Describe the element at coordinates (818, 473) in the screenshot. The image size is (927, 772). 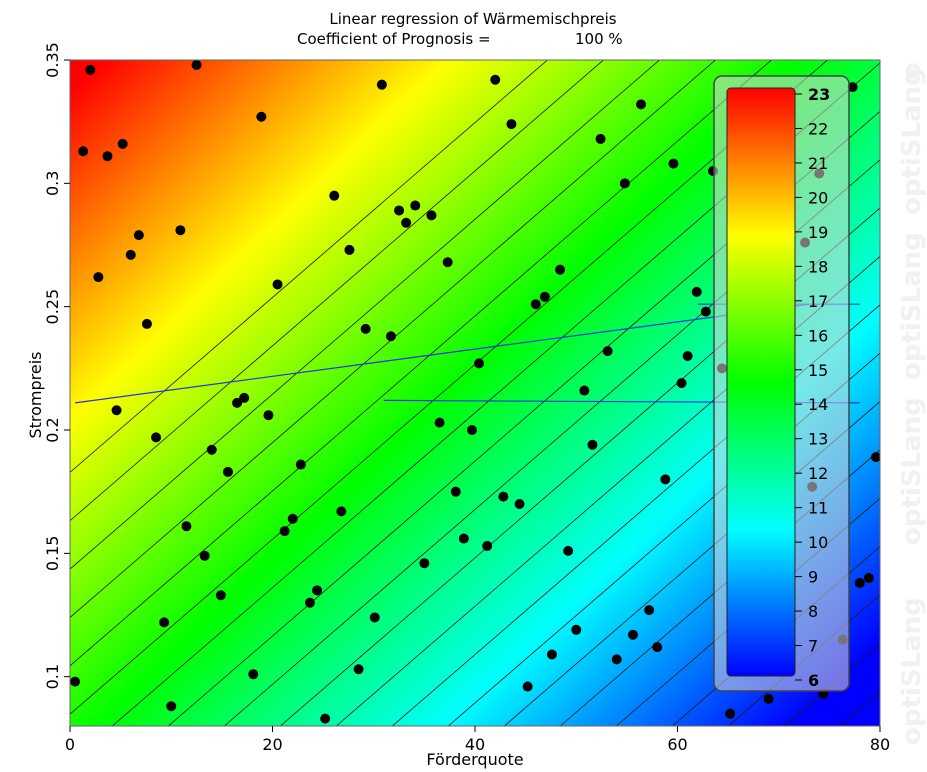
I see `colorbar-tick-label: 12` at that location.